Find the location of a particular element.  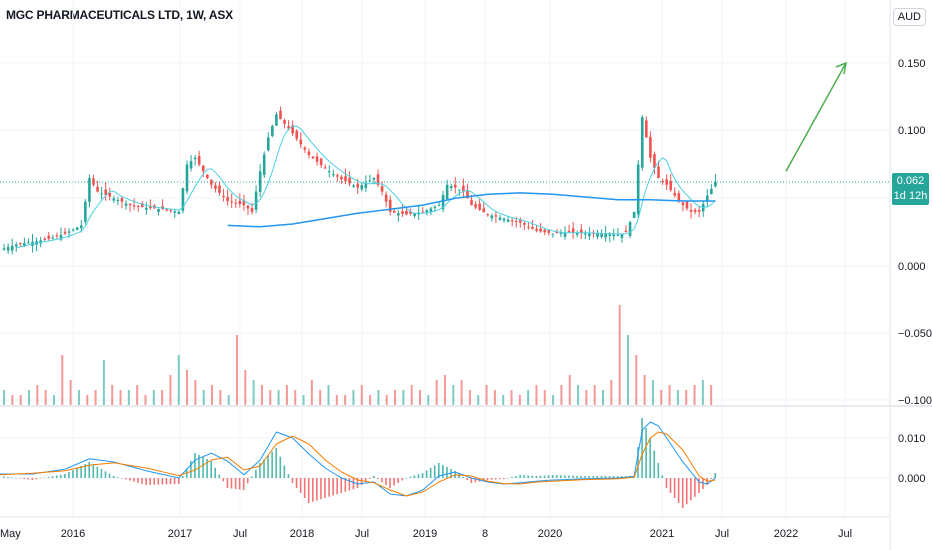

price-tick-label: 0.000 is located at coordinates (912, 267).